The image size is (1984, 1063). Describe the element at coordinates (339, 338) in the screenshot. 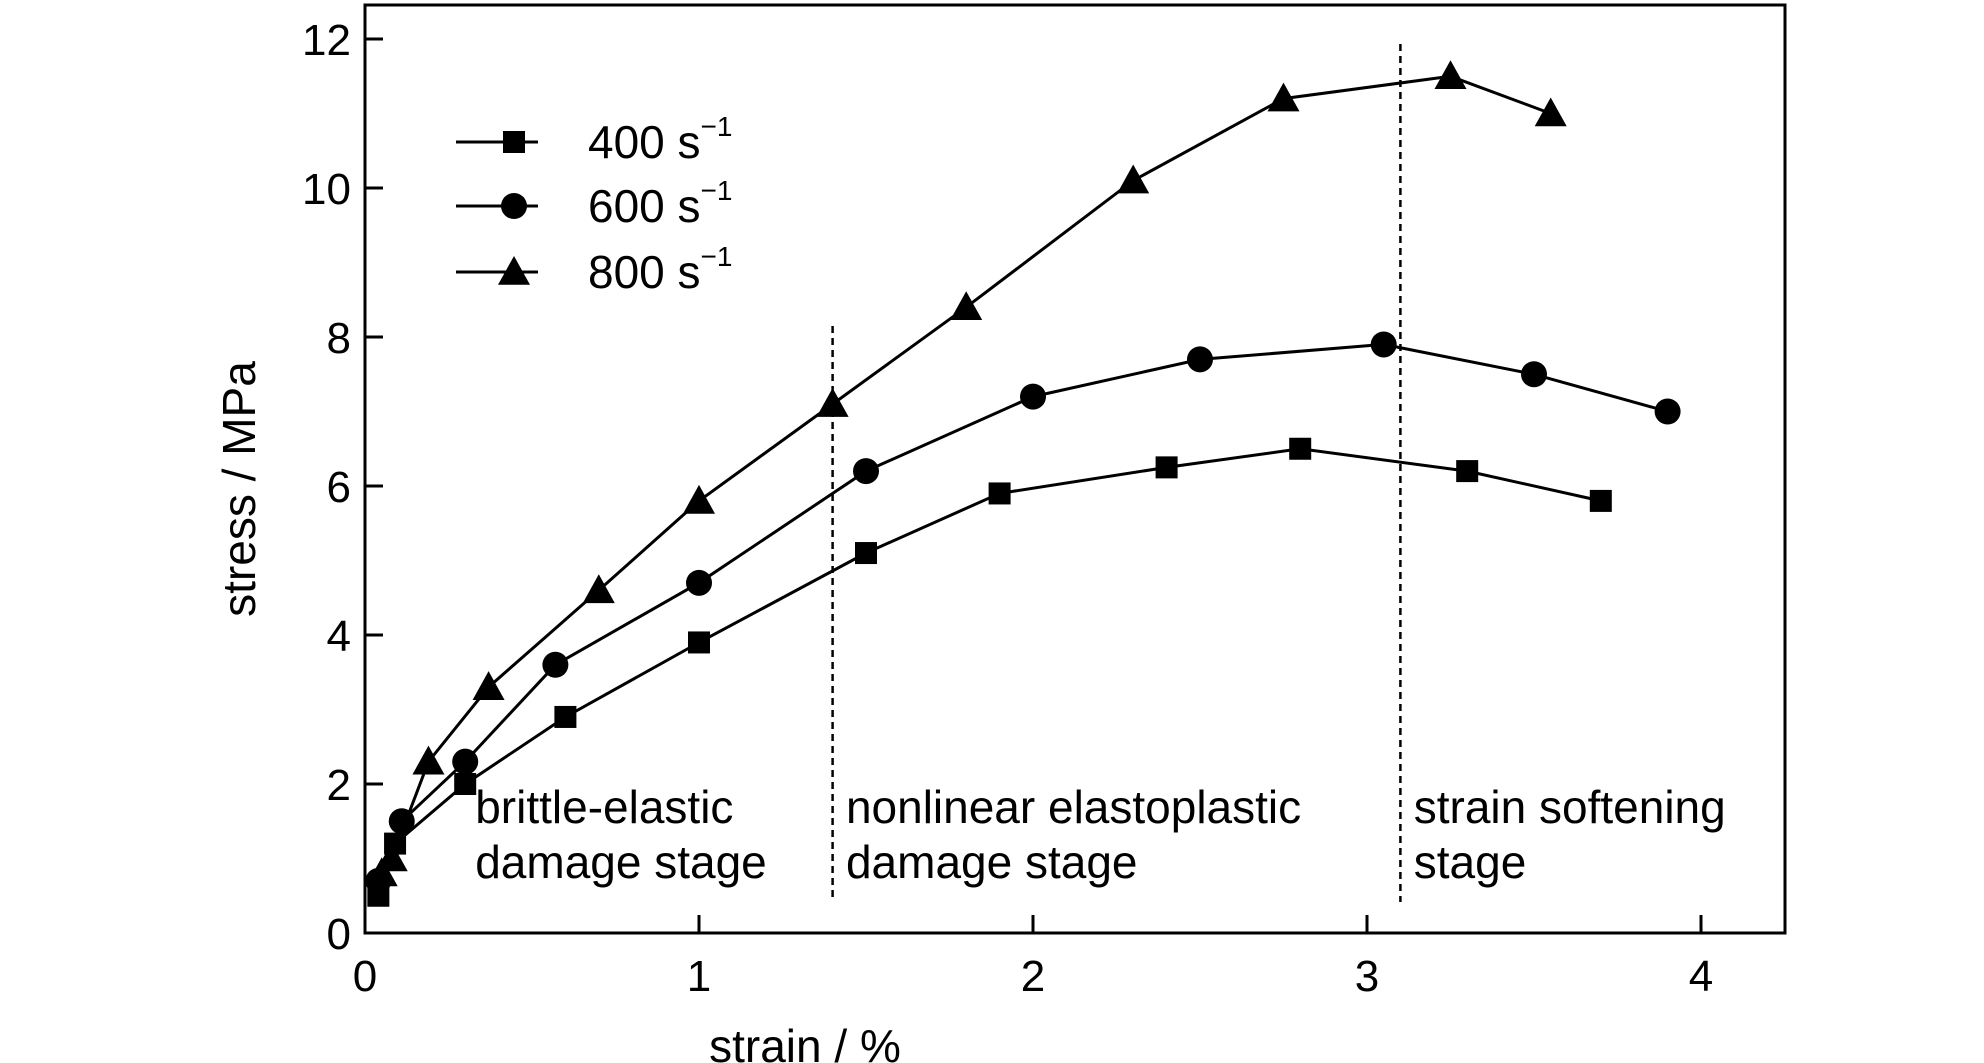

I see `y-tick-label: 8` at that location.